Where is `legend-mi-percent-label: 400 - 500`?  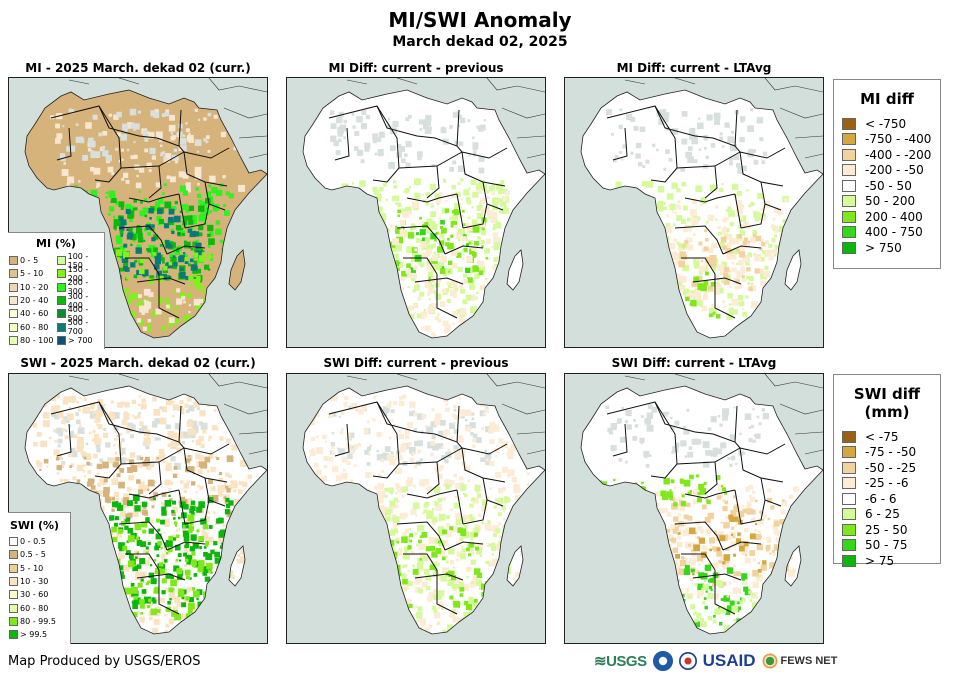
legend-mi-percent-label: 400 - 500 is located at coordinates (78, 313).